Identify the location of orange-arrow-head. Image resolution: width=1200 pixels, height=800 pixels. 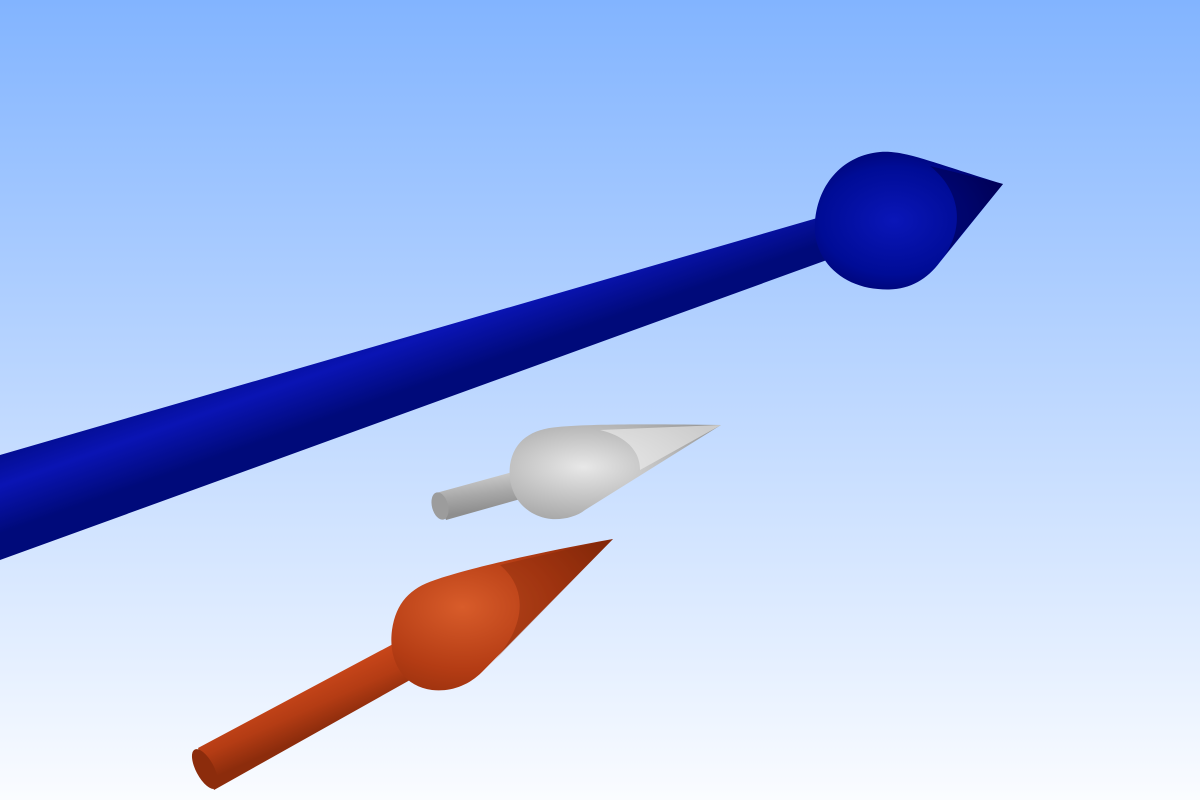
(502, 615).